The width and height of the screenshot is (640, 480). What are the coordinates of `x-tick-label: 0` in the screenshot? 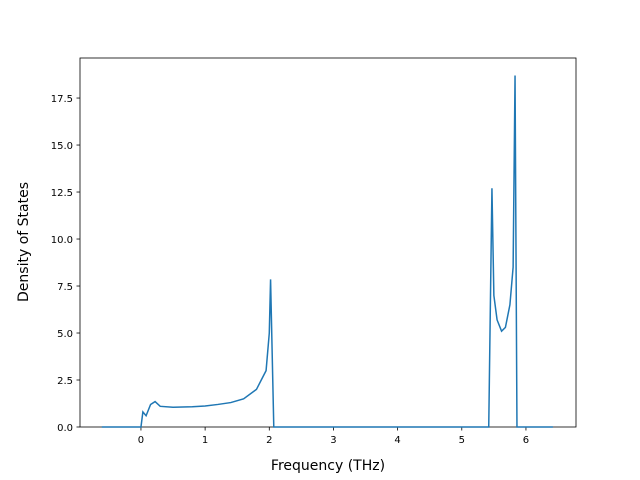 It's located at (141, 440).